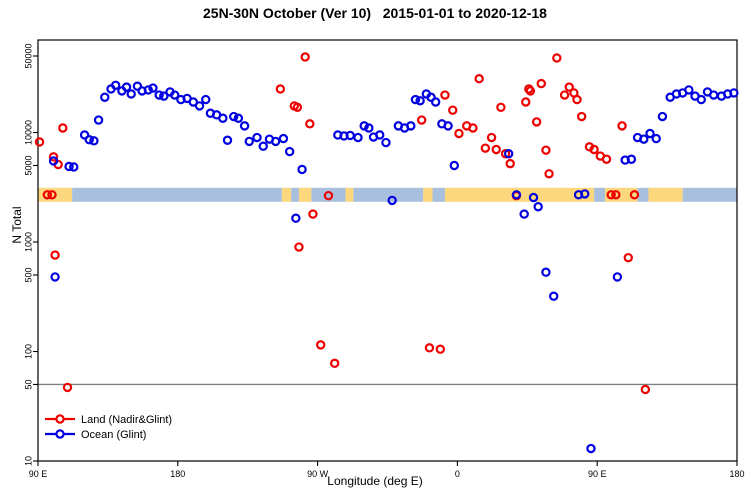  Describe the element at coordinates (60, 419) in the screenshot. I see `legend-marker` at that location.